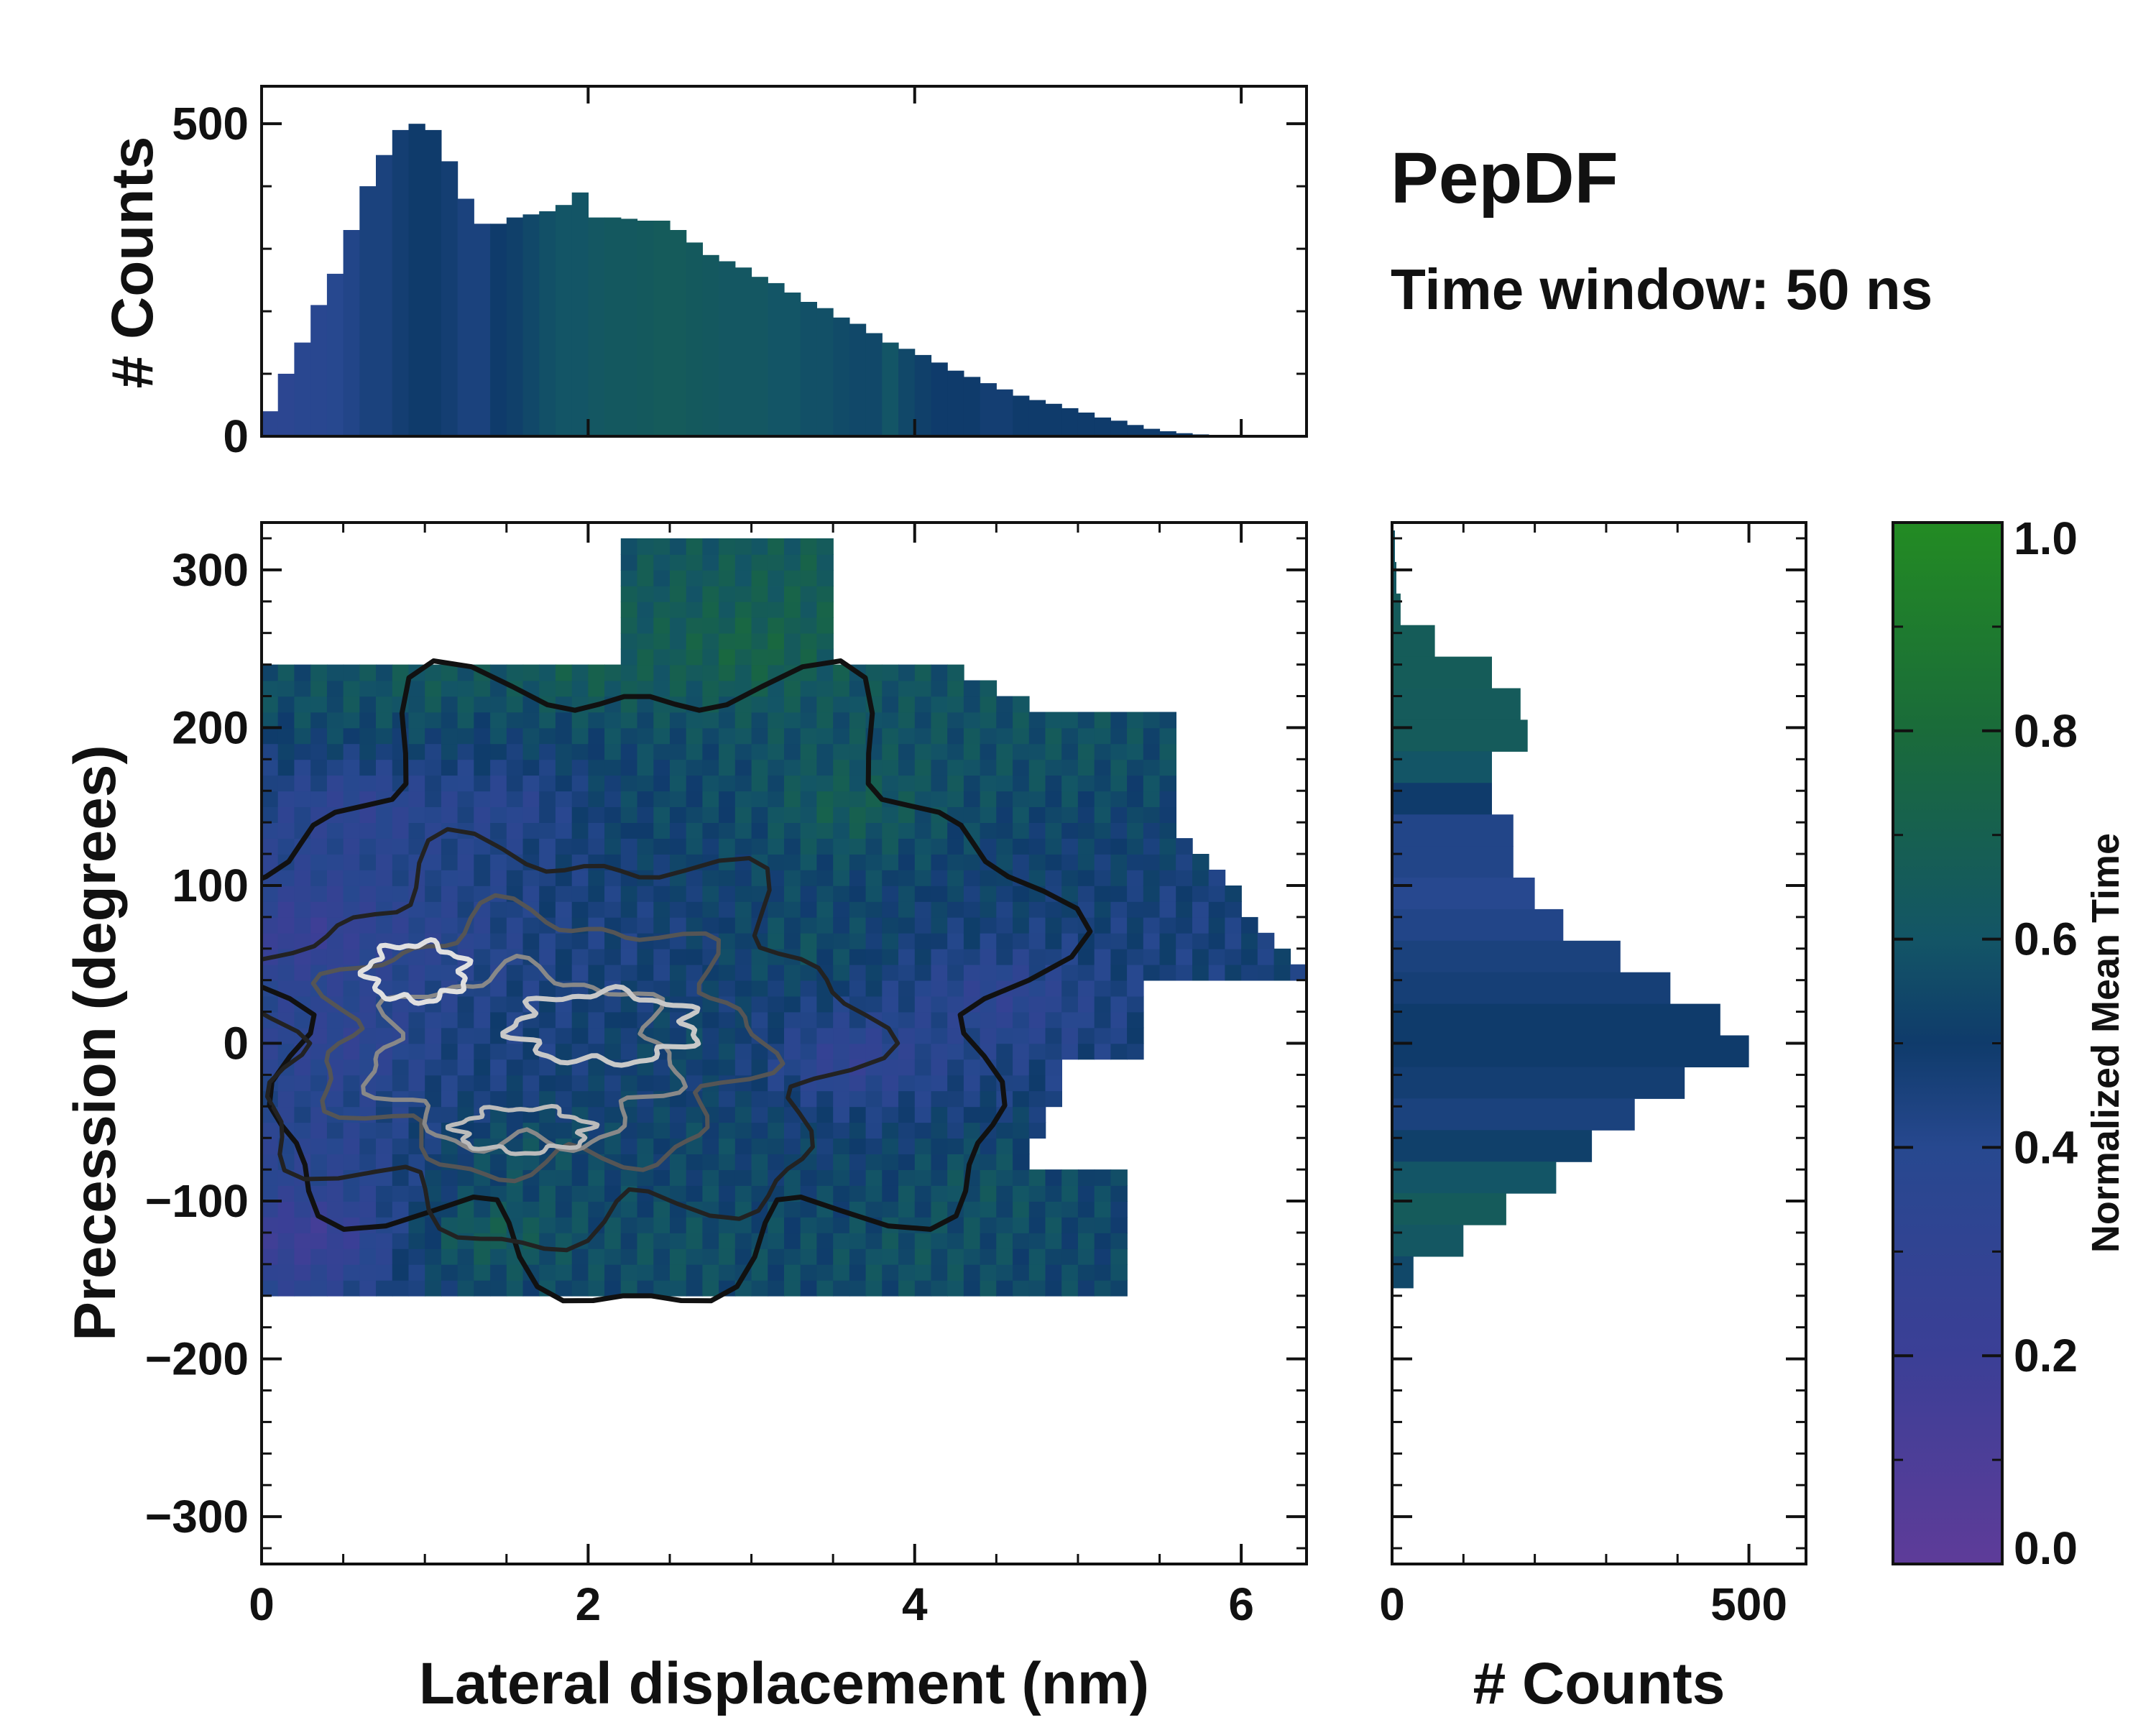  Describe the element at coordinates (1021, 751) in the screenshot. I see `heatmap-cell-1974` at that location.